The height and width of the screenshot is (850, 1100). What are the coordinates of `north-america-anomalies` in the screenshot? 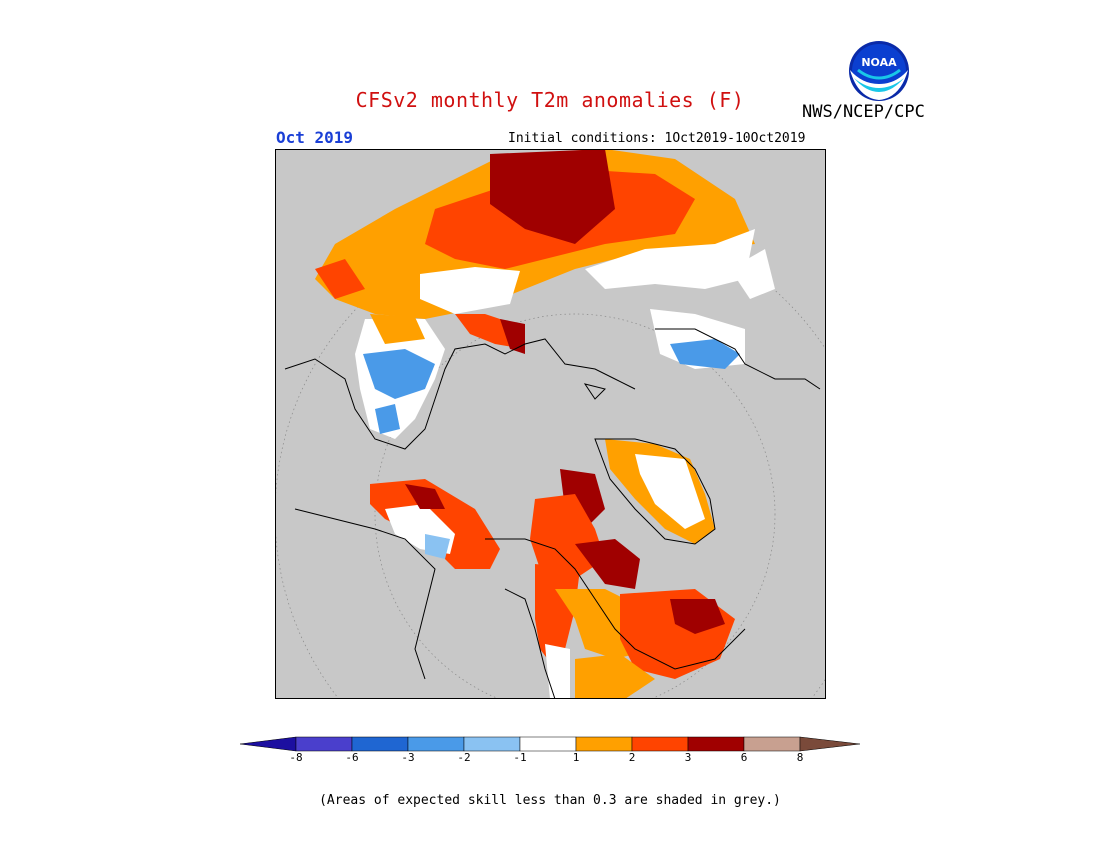 It's located at (632, 584).